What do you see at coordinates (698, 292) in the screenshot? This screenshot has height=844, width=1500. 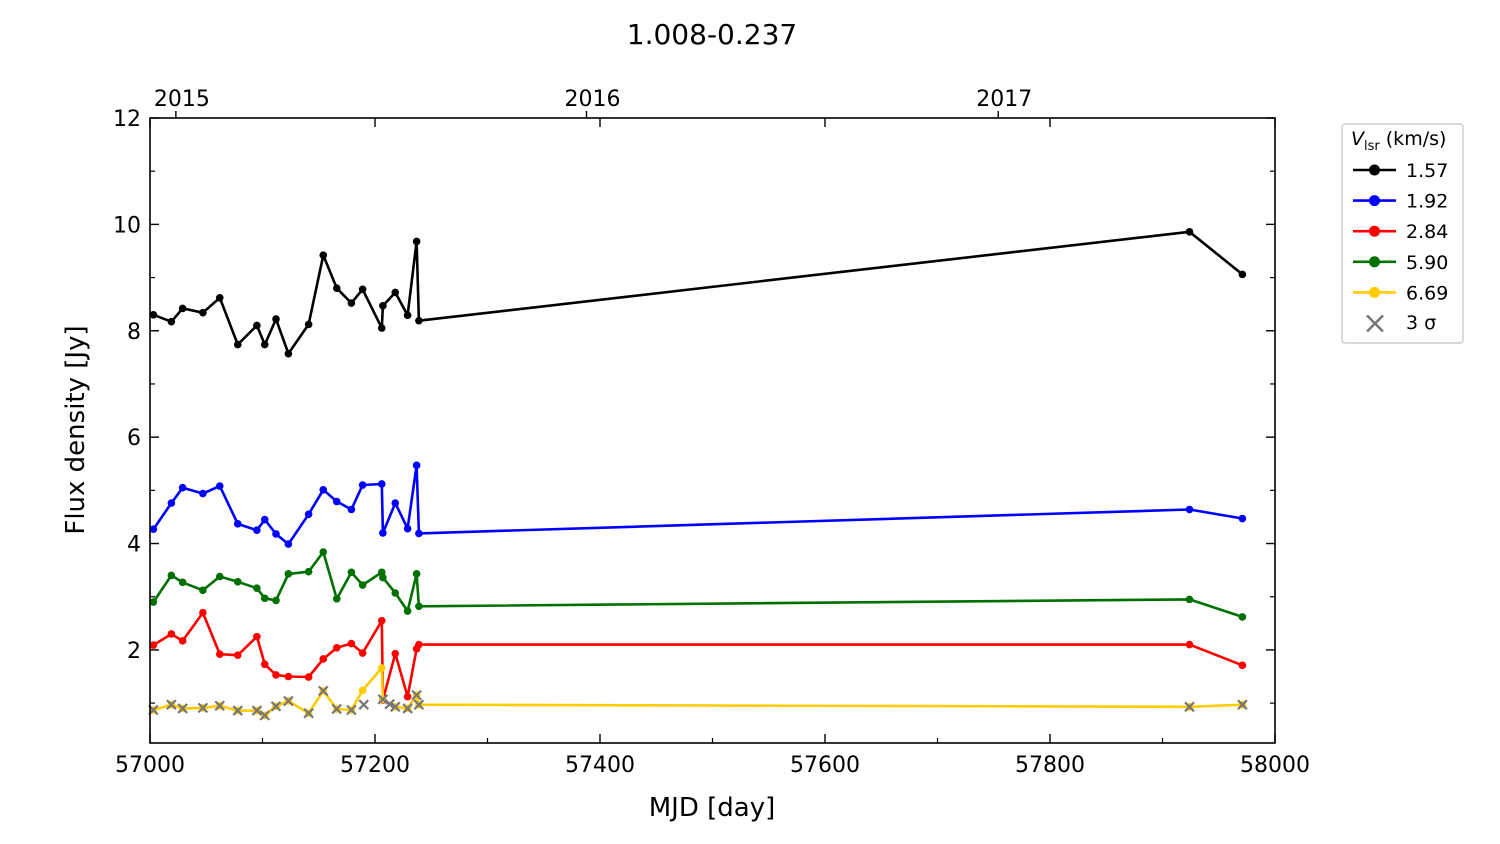 I see `series-line-1.57` at bounding box center [698, 292].